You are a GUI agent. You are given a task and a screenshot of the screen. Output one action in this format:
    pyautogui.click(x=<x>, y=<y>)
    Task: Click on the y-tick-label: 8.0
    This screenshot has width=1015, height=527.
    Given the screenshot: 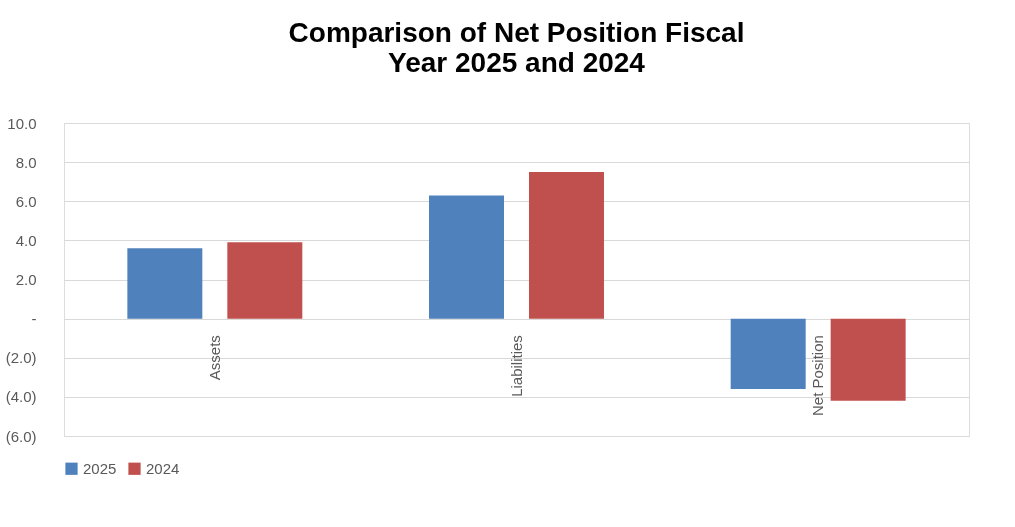 What is the action you would take?
    pyautogui.click(x=26, y=162)
    